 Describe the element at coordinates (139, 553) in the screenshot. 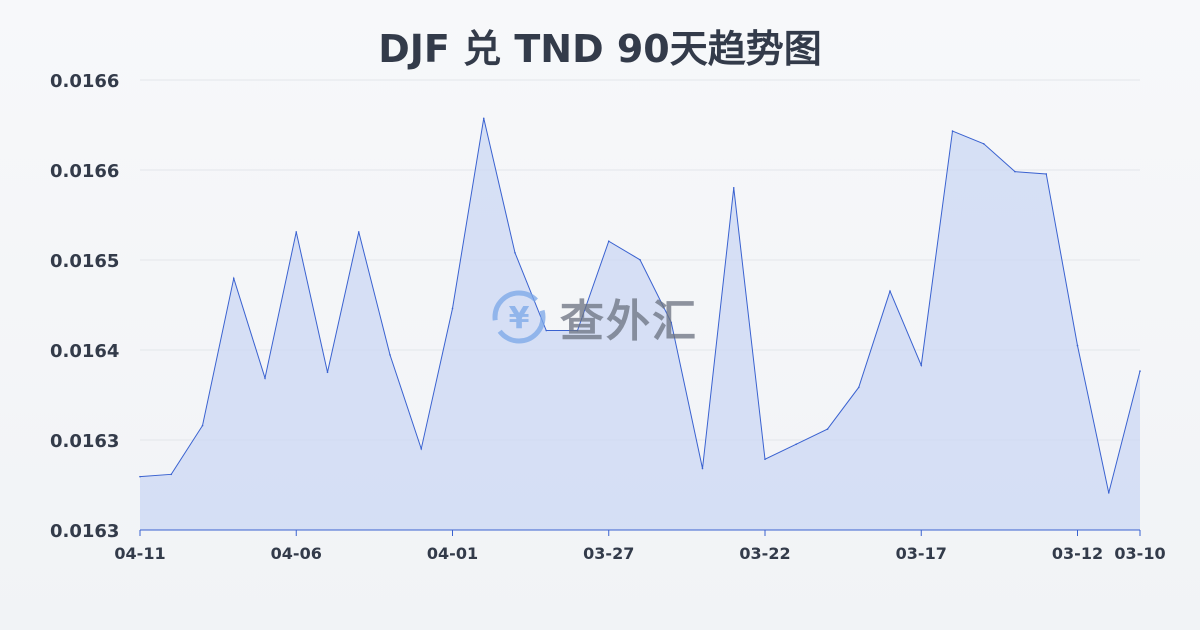

I see `x-tick-label: 04-11` at that location.